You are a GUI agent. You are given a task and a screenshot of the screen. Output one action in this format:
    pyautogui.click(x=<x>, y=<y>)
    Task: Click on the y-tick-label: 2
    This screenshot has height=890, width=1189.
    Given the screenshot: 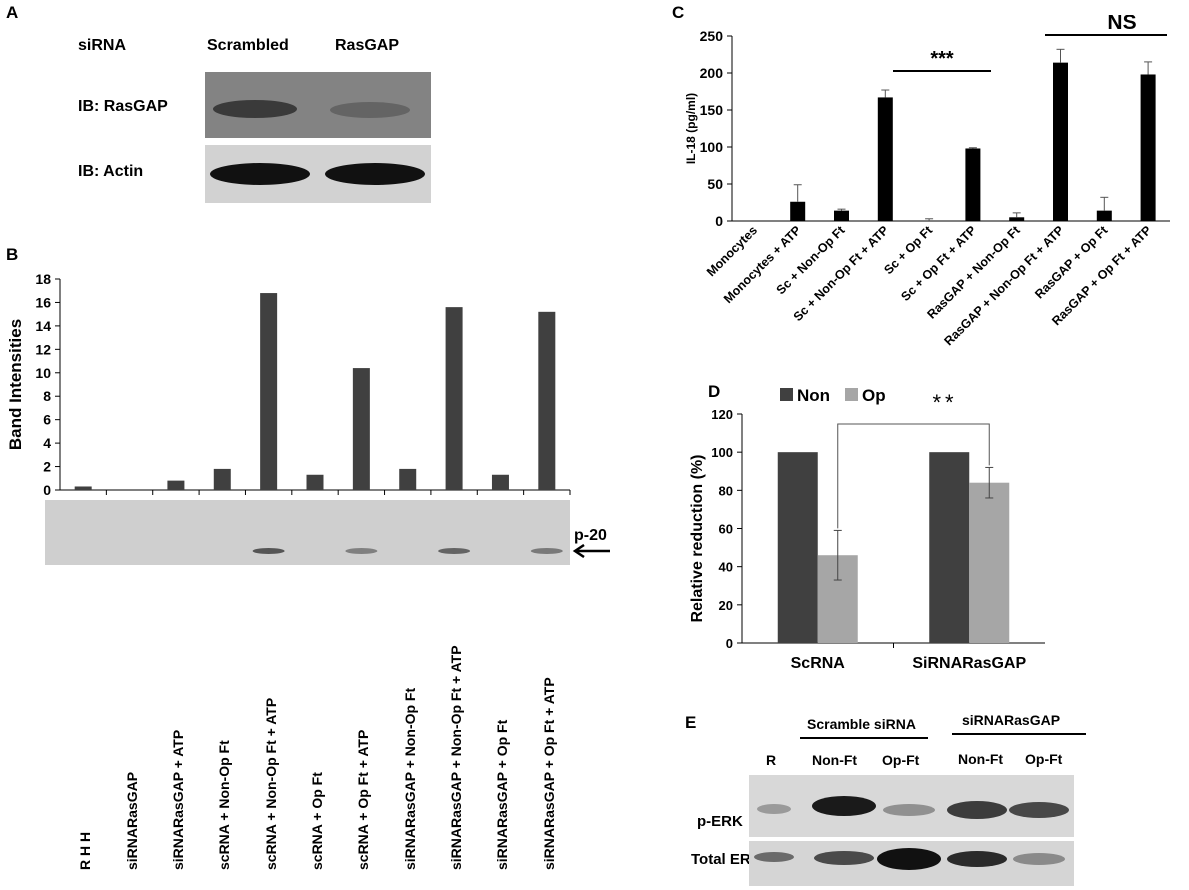 What is the action you would take?
    pyautogui.click(x=47, y=467)
    